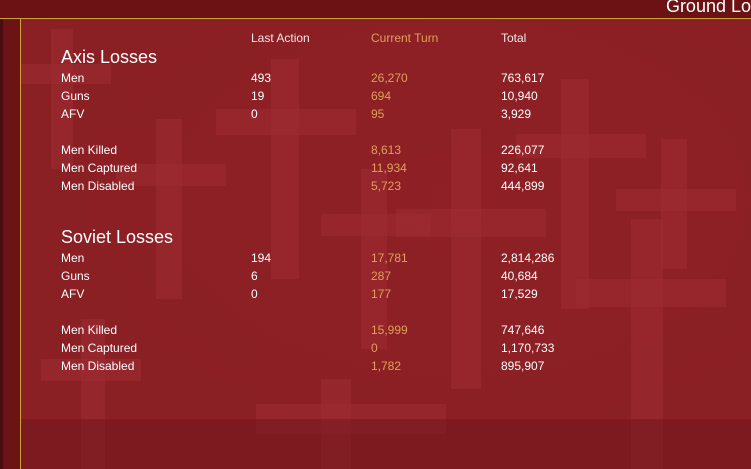 Image resolution: width=751 pixels, height=469 pixels. What do you see at coordinates (109, 57) in the screenshot?
I see `axis-losses-title: Axis Losses` at bounding box center [109, 57].